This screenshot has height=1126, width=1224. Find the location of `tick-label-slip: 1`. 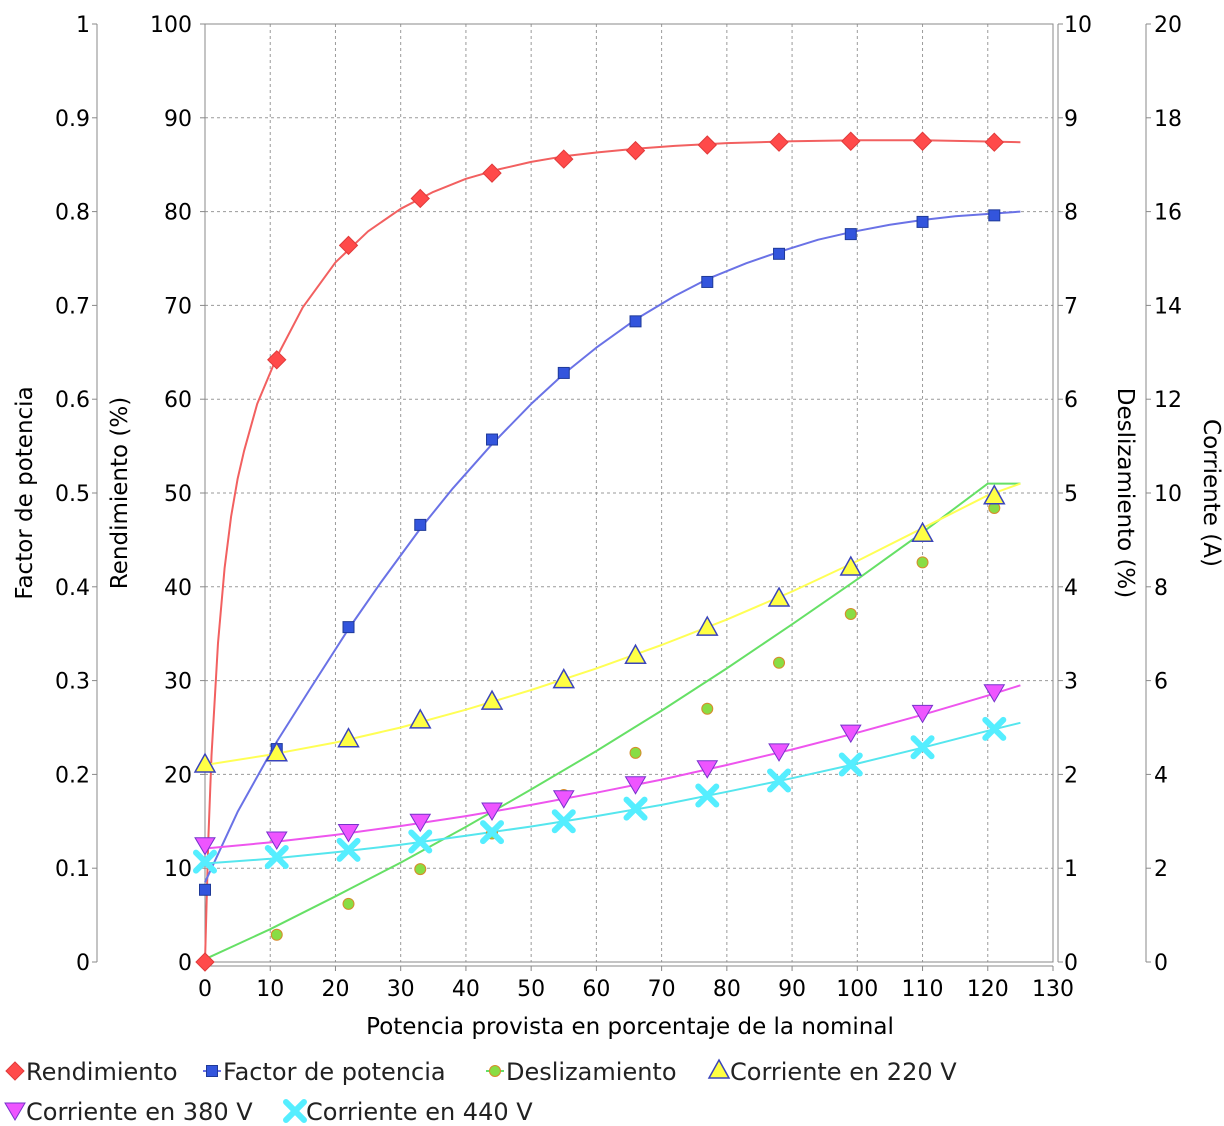

tick-label-slip: 1 is located at coordinates (1071, 869).